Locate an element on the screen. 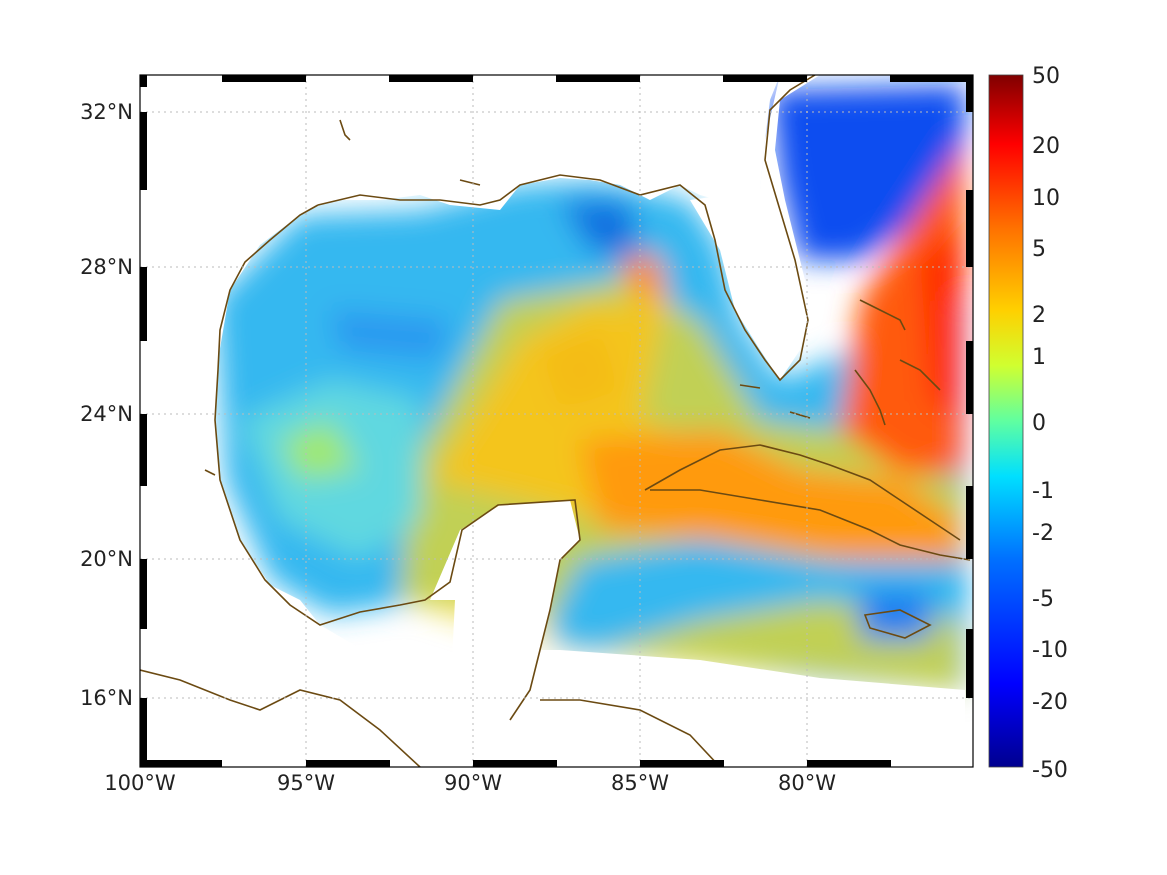  lon-label-100: 100°W is located at coordinates (140, 783).